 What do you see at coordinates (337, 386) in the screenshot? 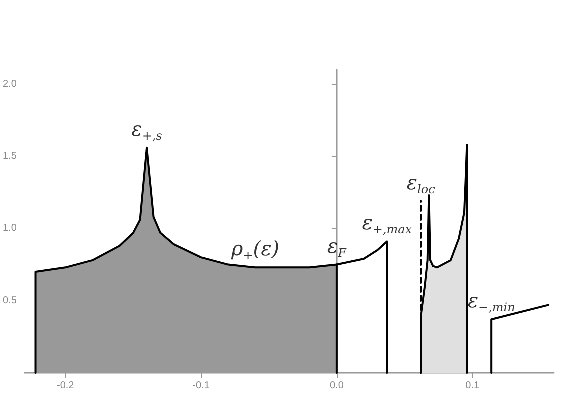
I see `x-tick-label: 0.0` at bounding box center [337, 386].